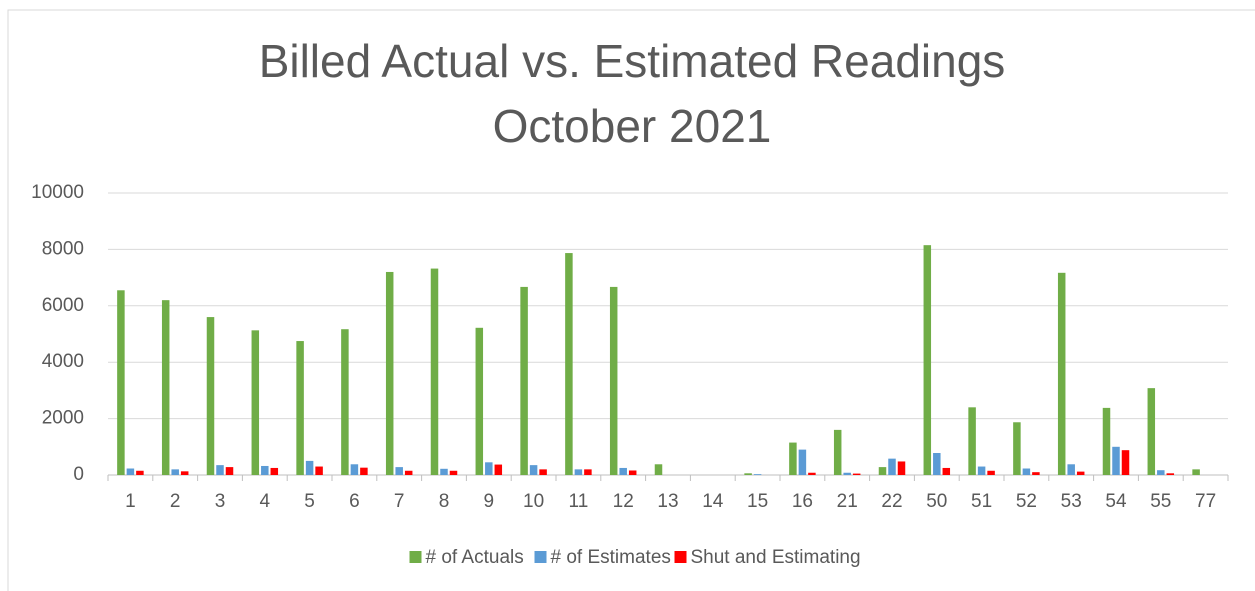 Image resolution: width=1255 pixels, height=591 pixels. What do you see at coordinates (936, 501) in the screenshot?
I see `x-tick-label: 50` at bounding box center [936, 501].